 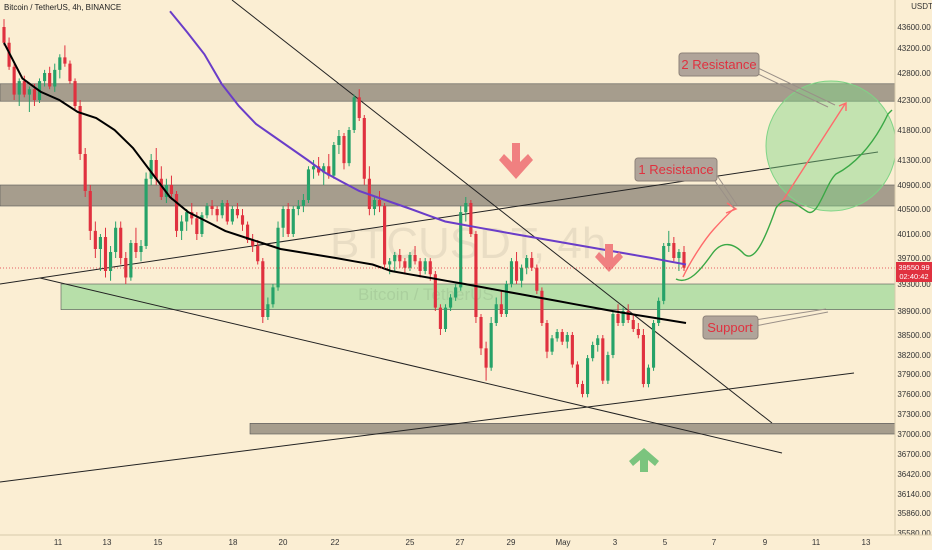 What do you see at coordinates (466, 542) in the screenshot?
I see `time-axis: 11 13 15 18 20 22 25 27 29 May 3 5 7 9 11 13` at bounding box center [466, 542].